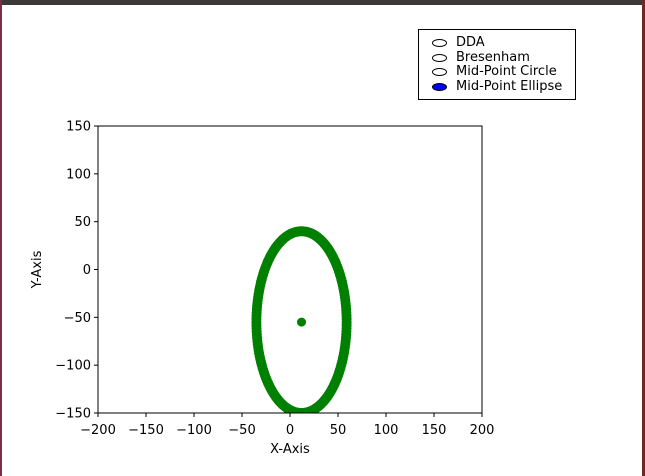 This screenshot has height=476, width=645. Describe the element at coordinates (1, 238) in the screenshot. I see `window-left-edge` at that location.